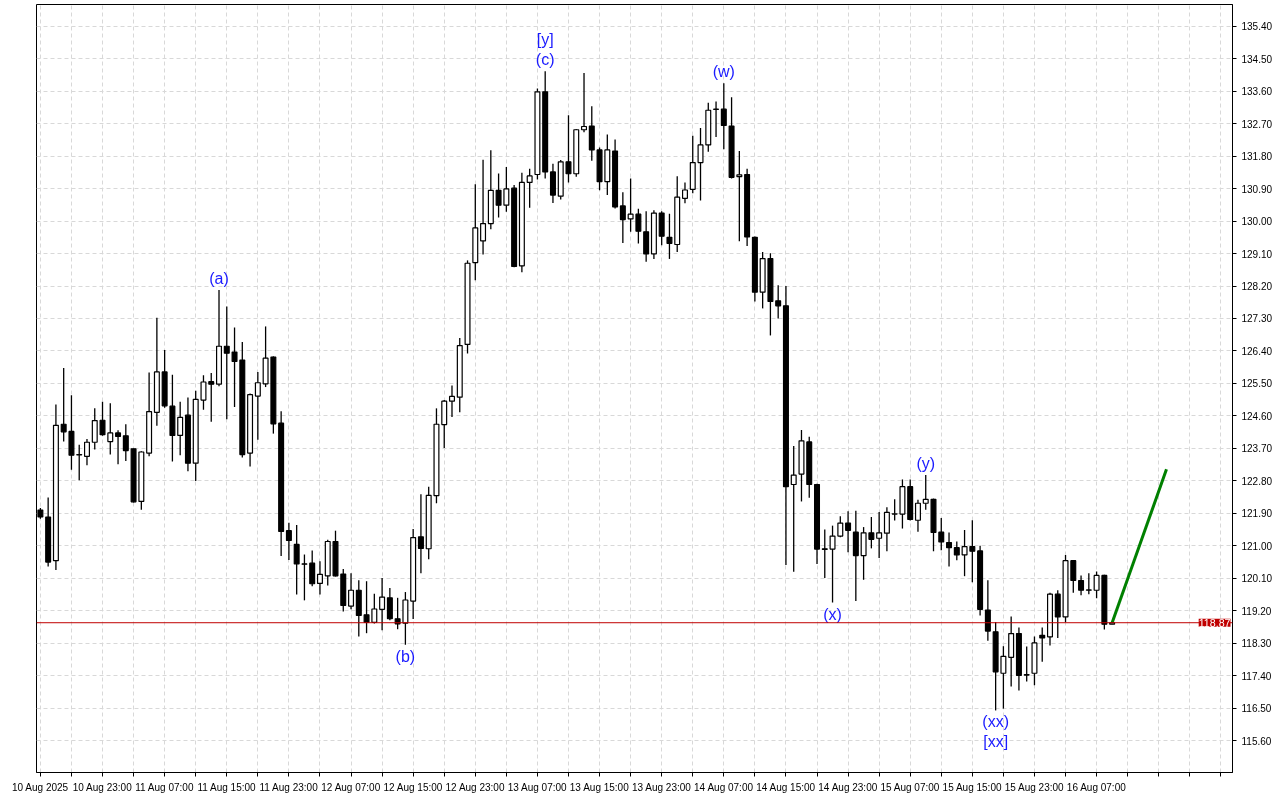 This screenshot has width=1280, height=800. Describe the element at coordinates (995, 722) in the screenshot. I see `annotation: (xx)` at that location.